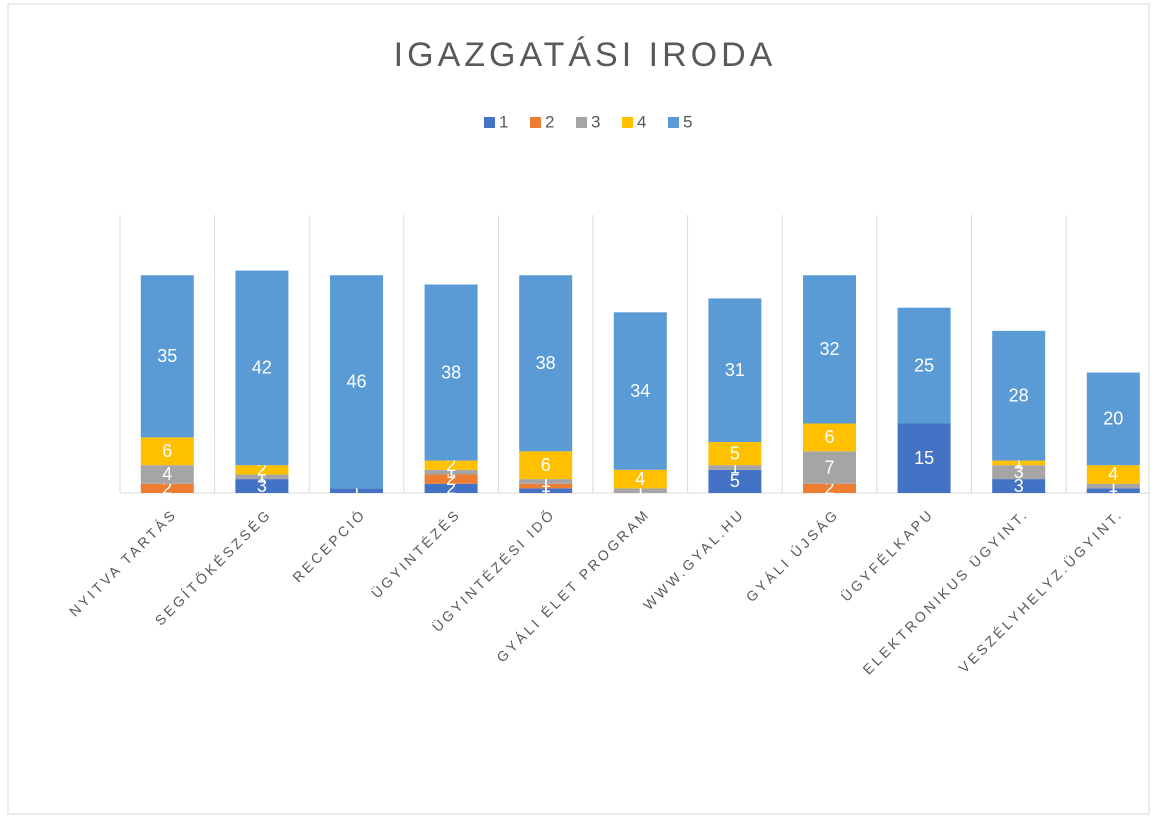 The width and height of the screenshot is (1155, 823). What do you see at coordinates (585, 55) in the screenshot?
I see `chart-title: IGAZGATÁSI IRODA` at bounding box center [585, 55].